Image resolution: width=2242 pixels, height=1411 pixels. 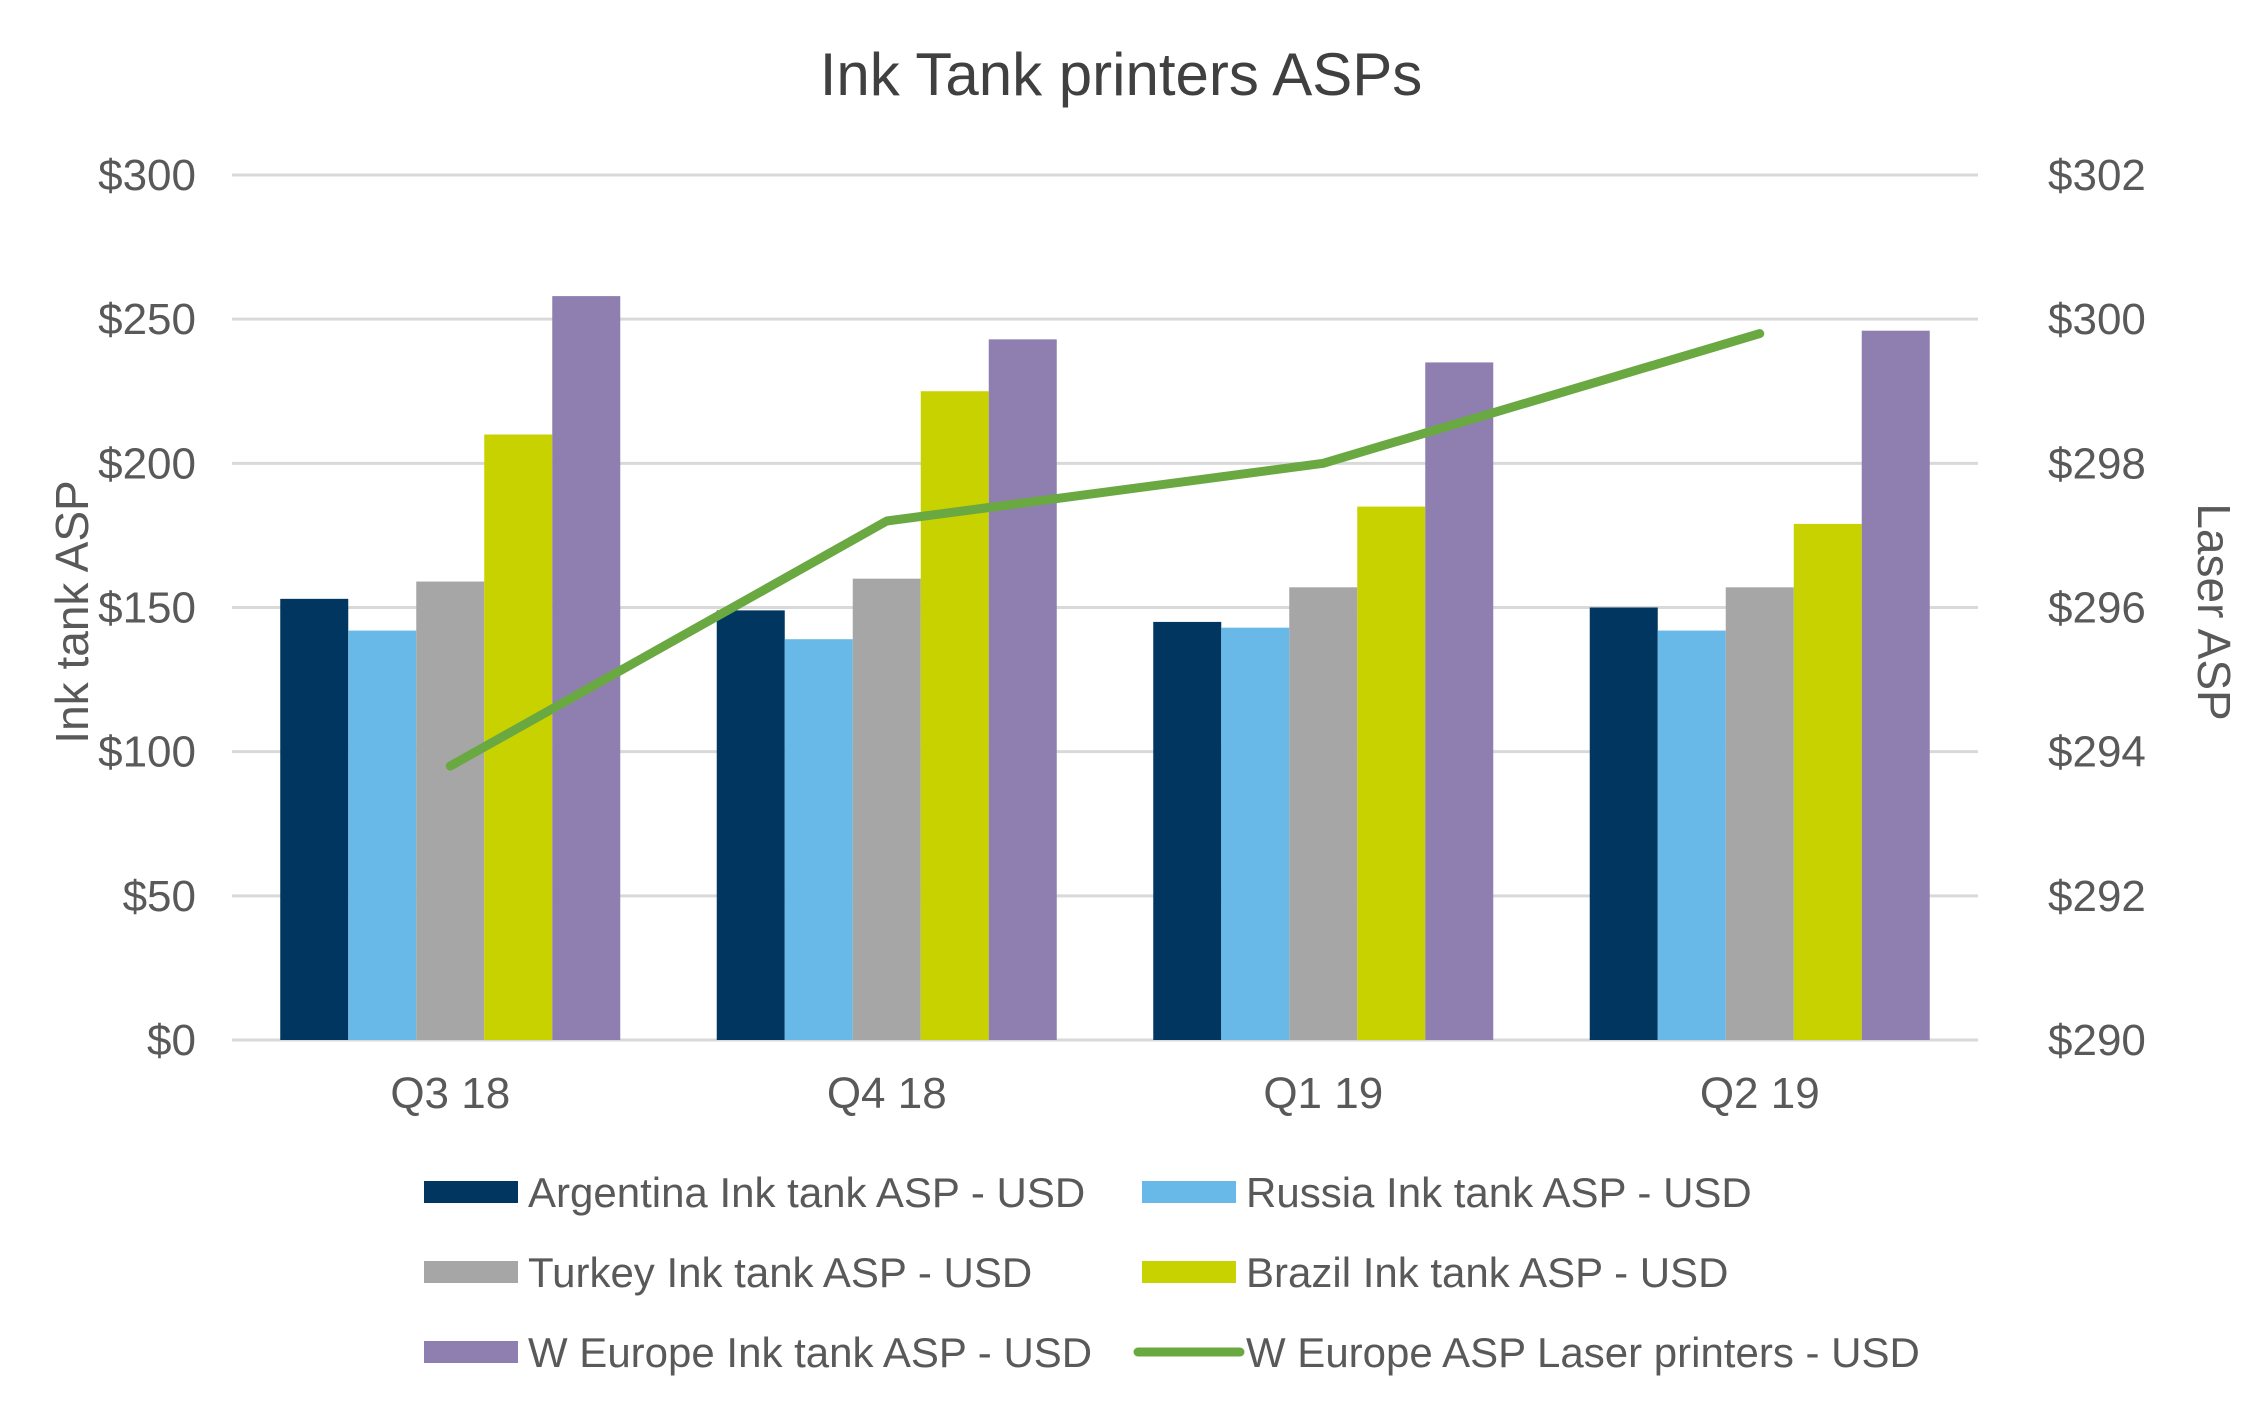 What do you see at coordinates (887, 1093) in the screenshot?
I see `x-tick-label: Q4 18` at bounding box center [887, 1093].